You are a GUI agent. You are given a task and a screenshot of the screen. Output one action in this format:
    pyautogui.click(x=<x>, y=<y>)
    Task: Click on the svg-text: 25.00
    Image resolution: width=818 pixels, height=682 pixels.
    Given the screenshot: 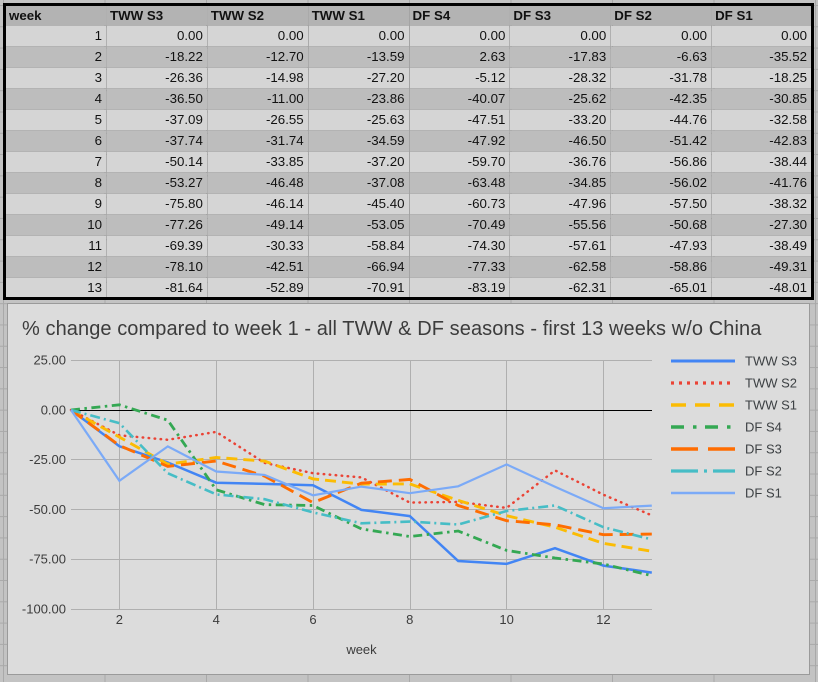 What is the action you would take?
    pyautogui.click(x=49, y=360)
    